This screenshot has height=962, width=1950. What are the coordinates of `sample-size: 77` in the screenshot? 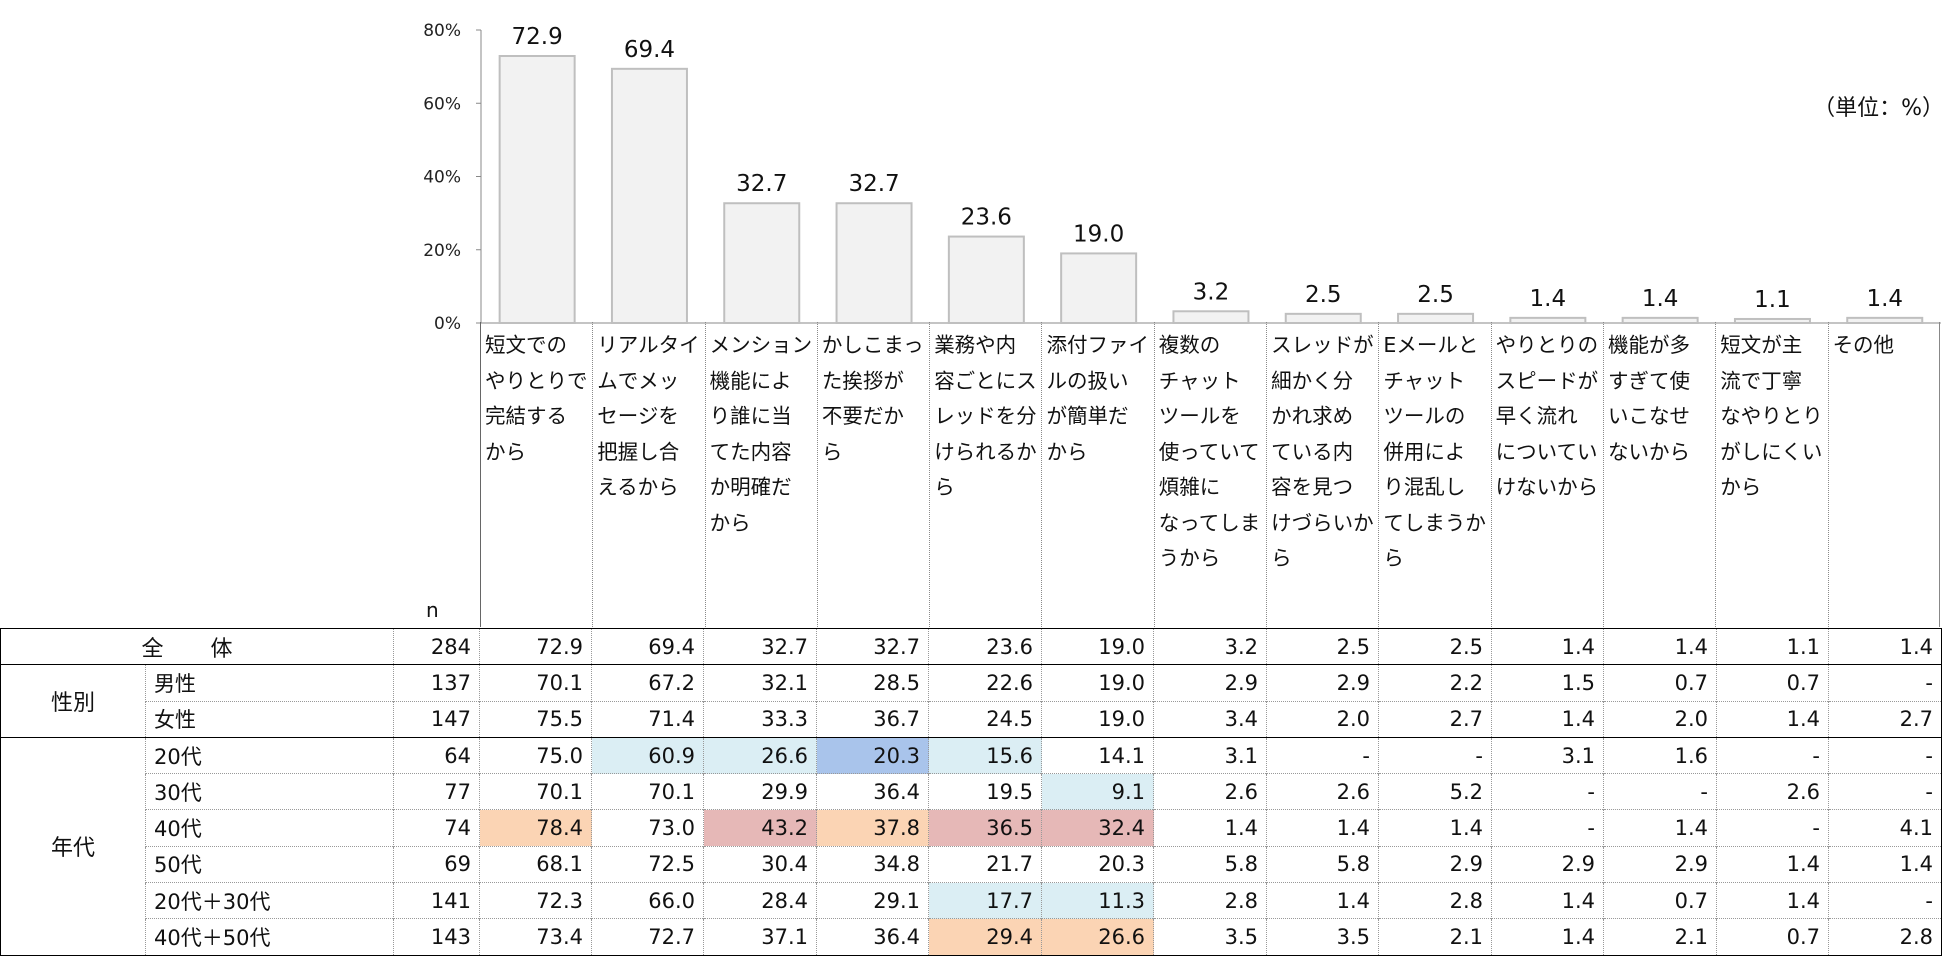 It's located at (436, 791).